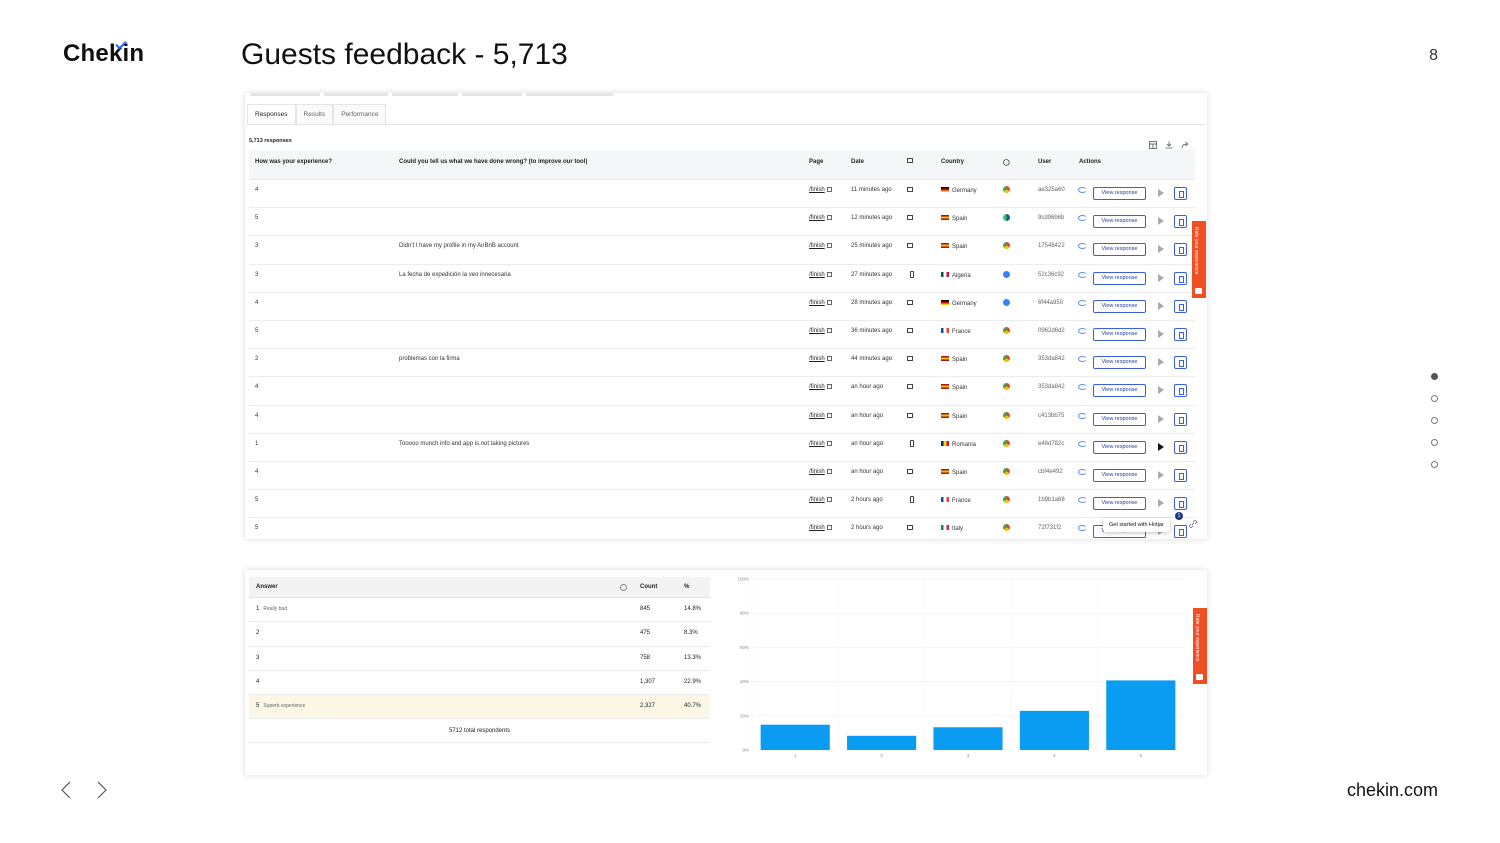 Image resolution: width=1500 pixels, height=843 pixels. What do you see at coordinates (1199, 259) in the screenshot?
I see `rate-experience-tab: Rate your experience` at bounding box center [1199, 259].